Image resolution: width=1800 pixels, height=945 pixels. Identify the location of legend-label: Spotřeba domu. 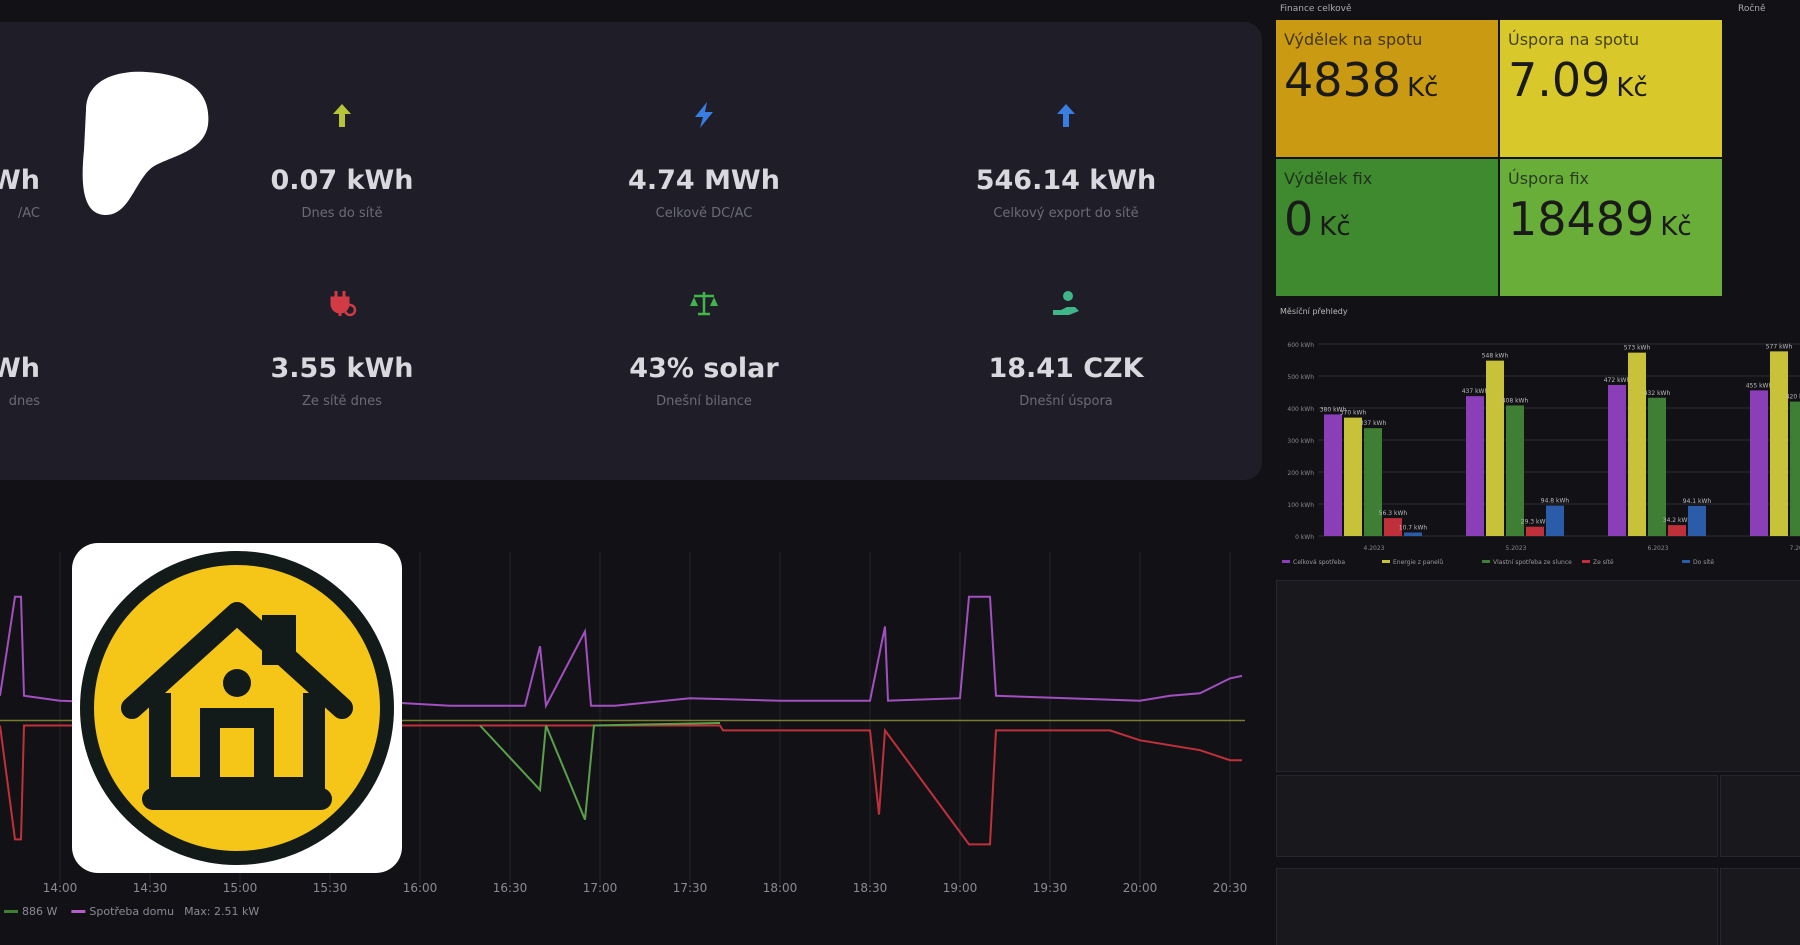
(131, 911).